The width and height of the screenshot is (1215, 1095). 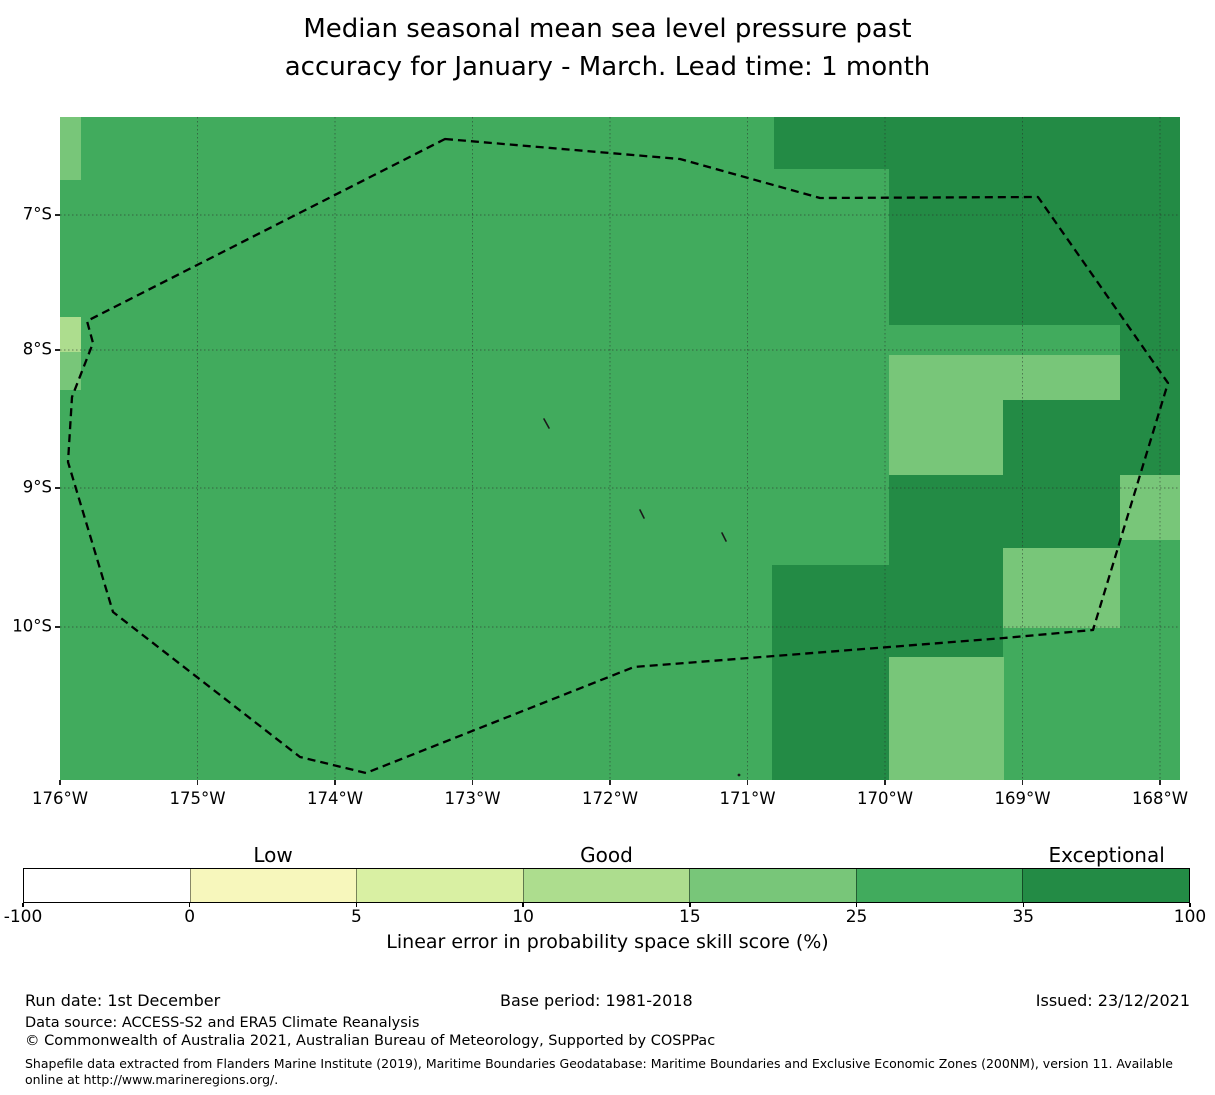 What do you see at coordinates (32, 626) in the screenshot?
I see `y-tick-label: 10°S` at bounding box center [32, 626].